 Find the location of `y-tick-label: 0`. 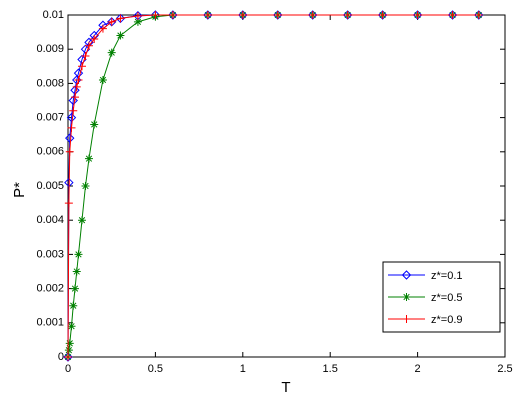

y-tick-label: 0 is located at coordinates (61, 357).